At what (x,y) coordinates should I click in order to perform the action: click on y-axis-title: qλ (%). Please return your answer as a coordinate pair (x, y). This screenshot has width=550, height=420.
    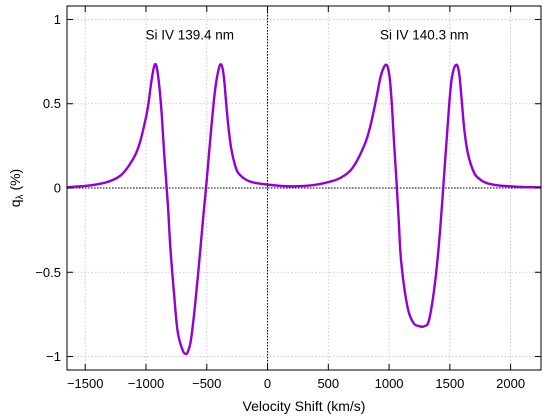
    Looking at the image, I should click on (16, 188).